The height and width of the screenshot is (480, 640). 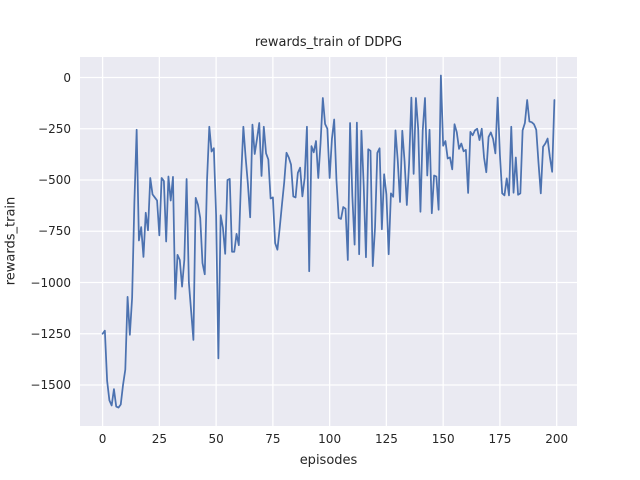 What do you see at coordinates (159, 439) in the screenshot?
I see `x-tick-label: 25` at bounding box center [159, 439].